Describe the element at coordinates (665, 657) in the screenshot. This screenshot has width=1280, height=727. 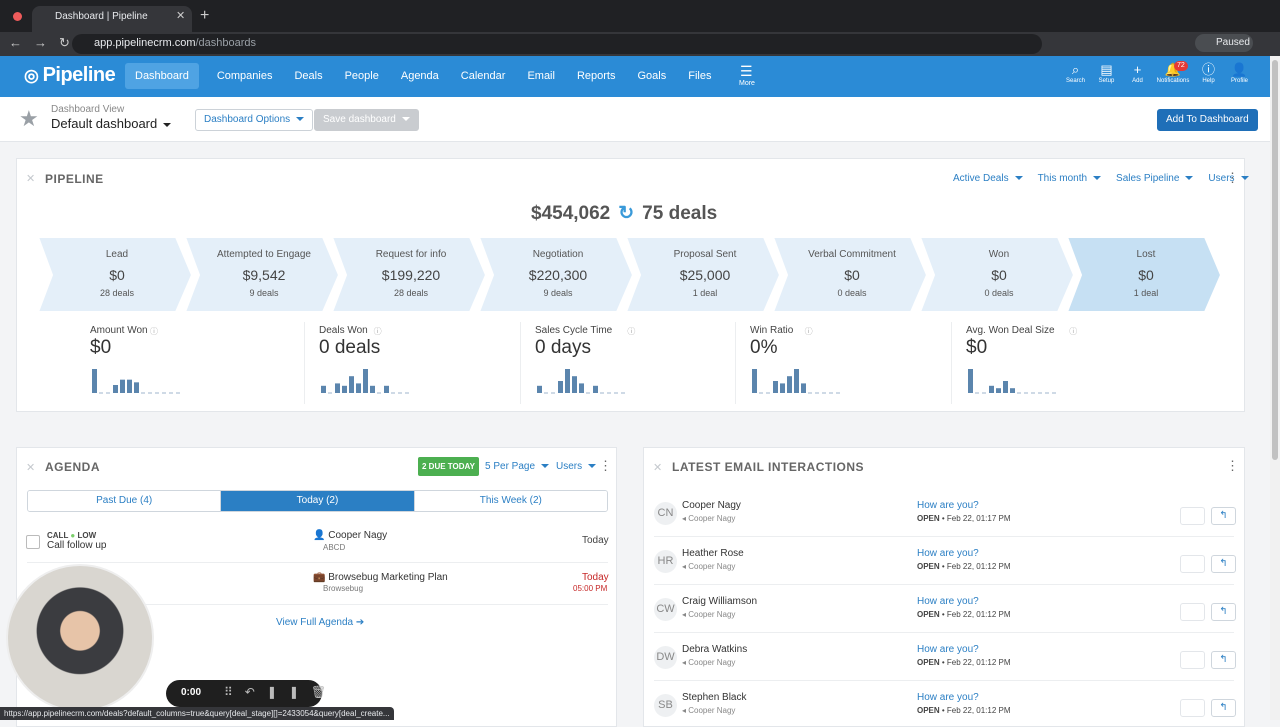
I see `avatar: DW` at that location.